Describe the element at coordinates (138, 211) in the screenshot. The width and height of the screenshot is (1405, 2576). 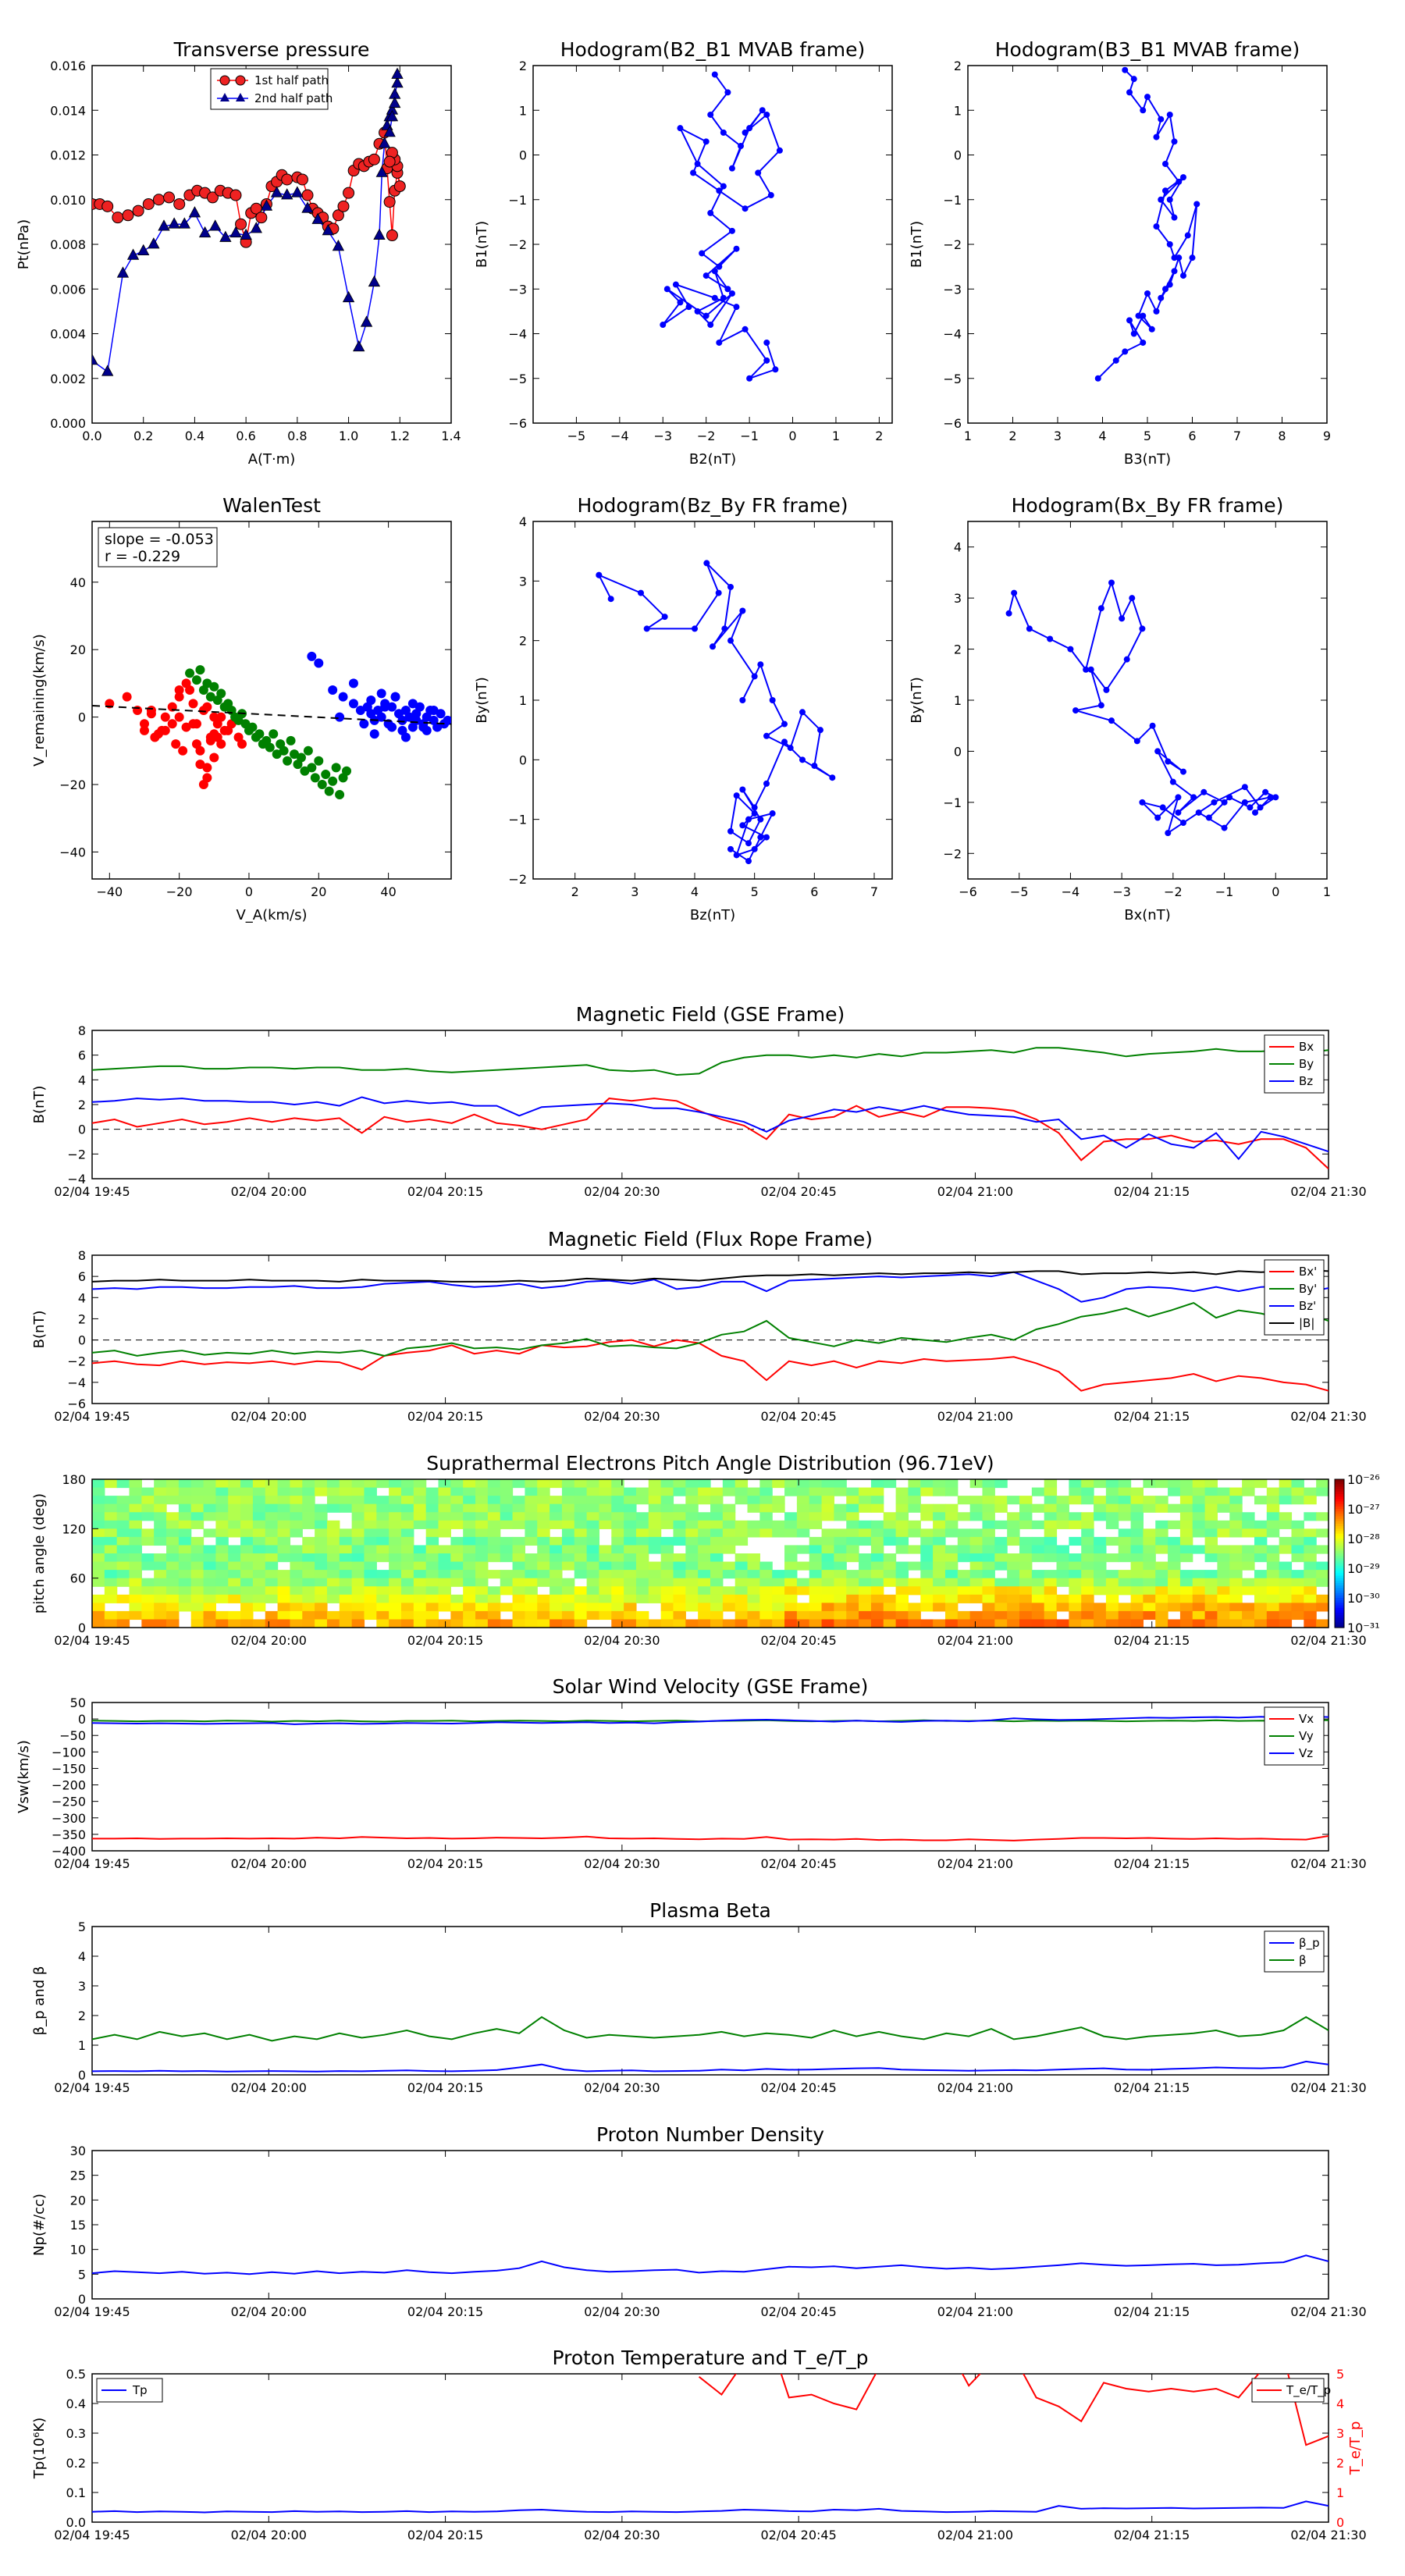
I see `data-point-1st-half` at that location.